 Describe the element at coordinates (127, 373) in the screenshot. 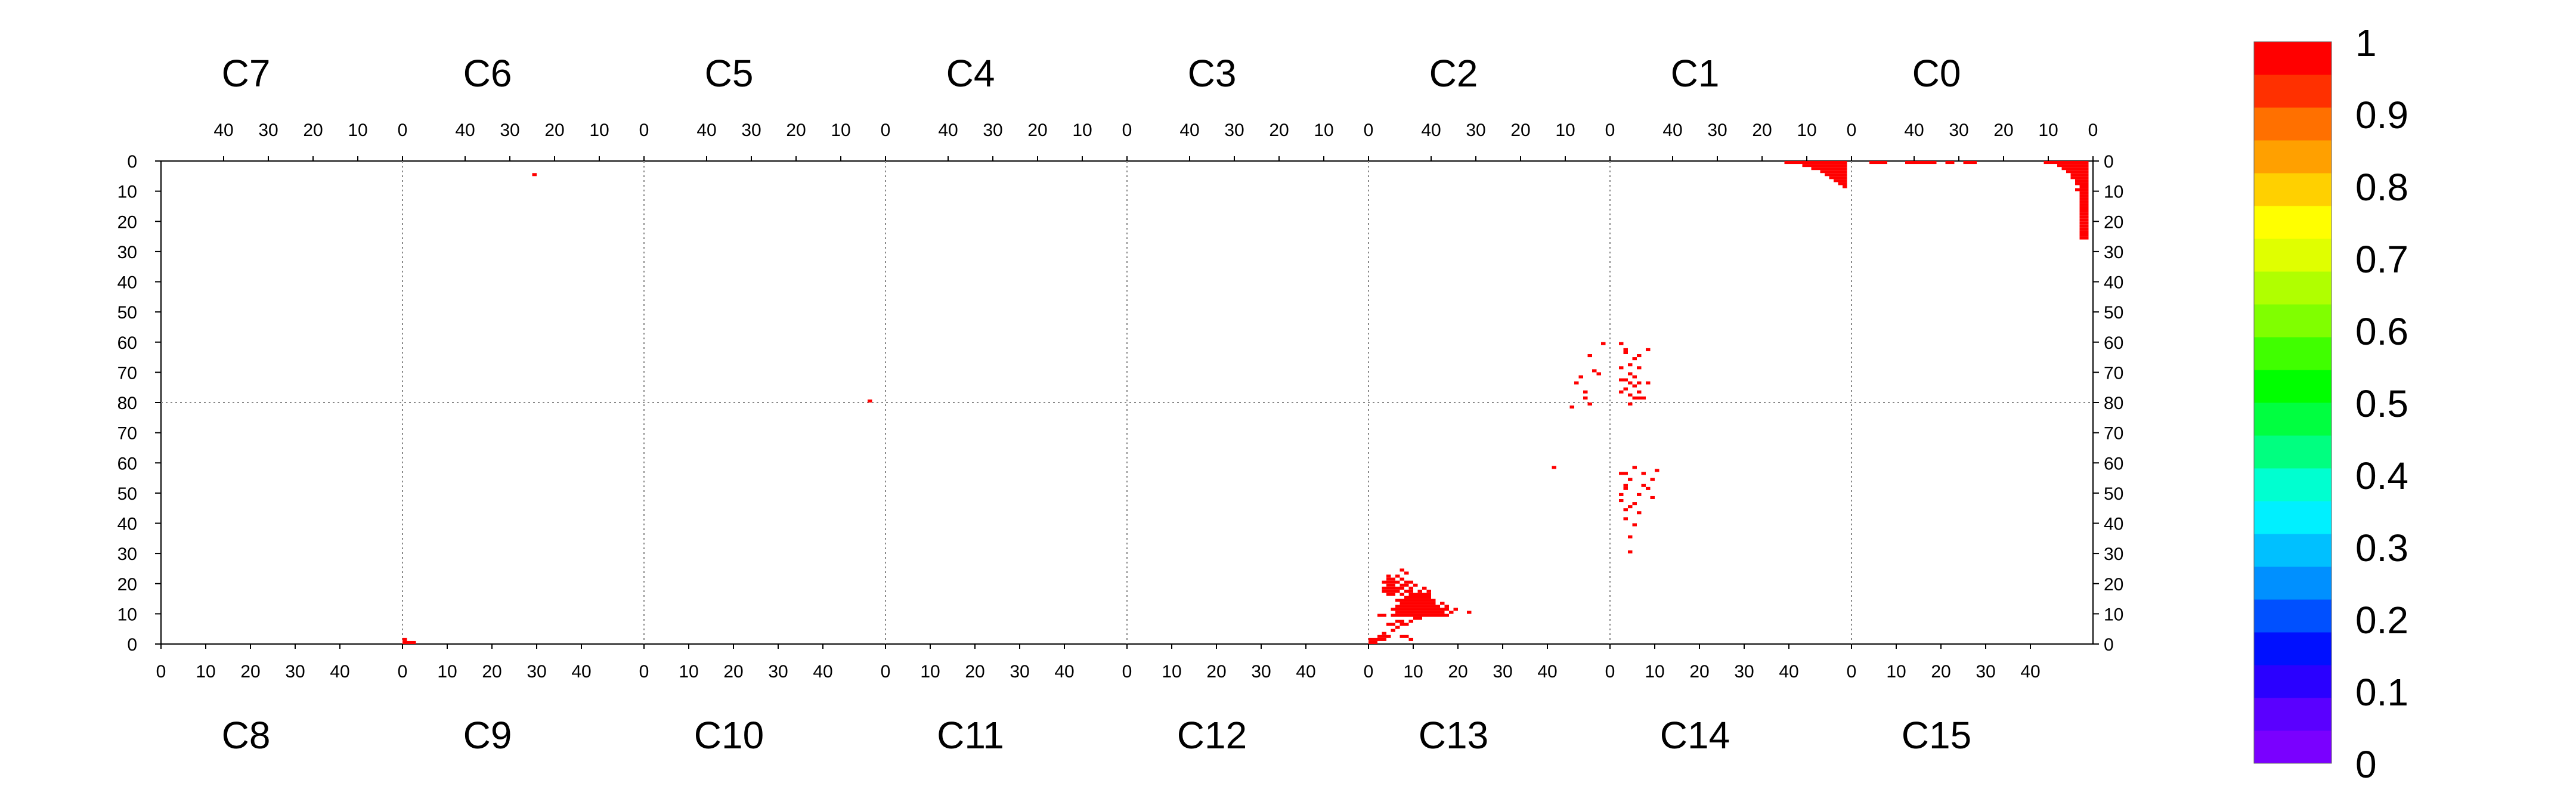

I see `y-tick-label-left: 70` at that location.